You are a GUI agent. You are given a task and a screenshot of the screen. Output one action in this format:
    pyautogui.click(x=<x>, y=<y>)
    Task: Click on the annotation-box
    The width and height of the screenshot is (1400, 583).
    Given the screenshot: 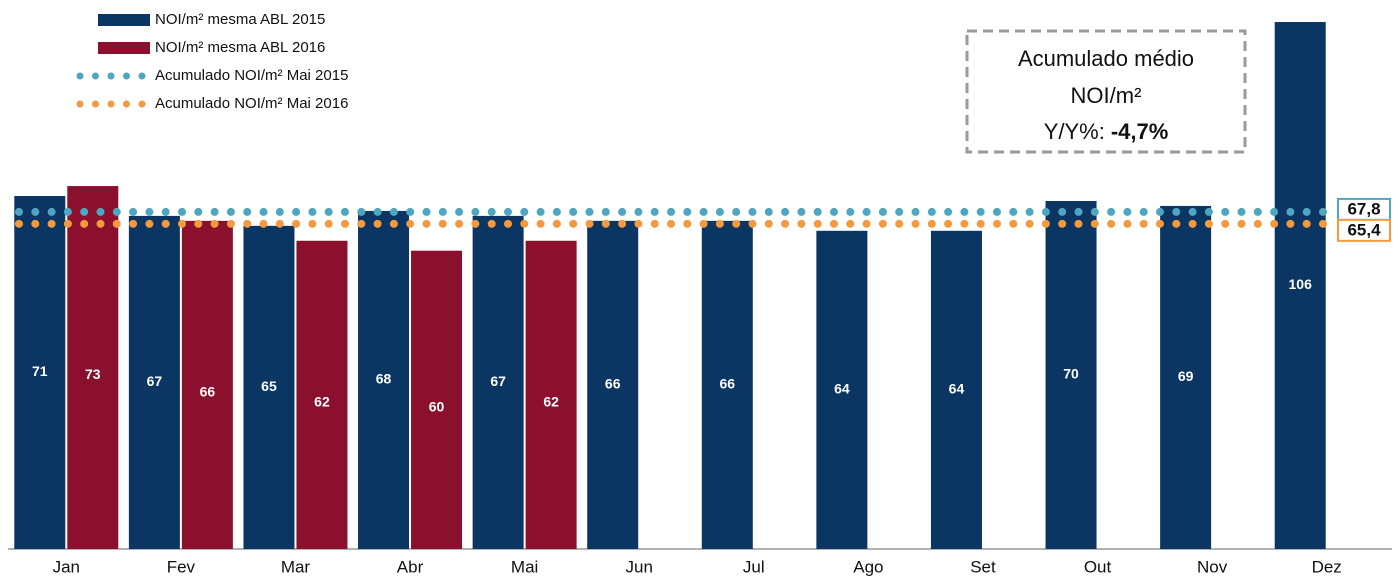 What is the action you would take?
    pyautogui.click(x=1106, y=91)
    